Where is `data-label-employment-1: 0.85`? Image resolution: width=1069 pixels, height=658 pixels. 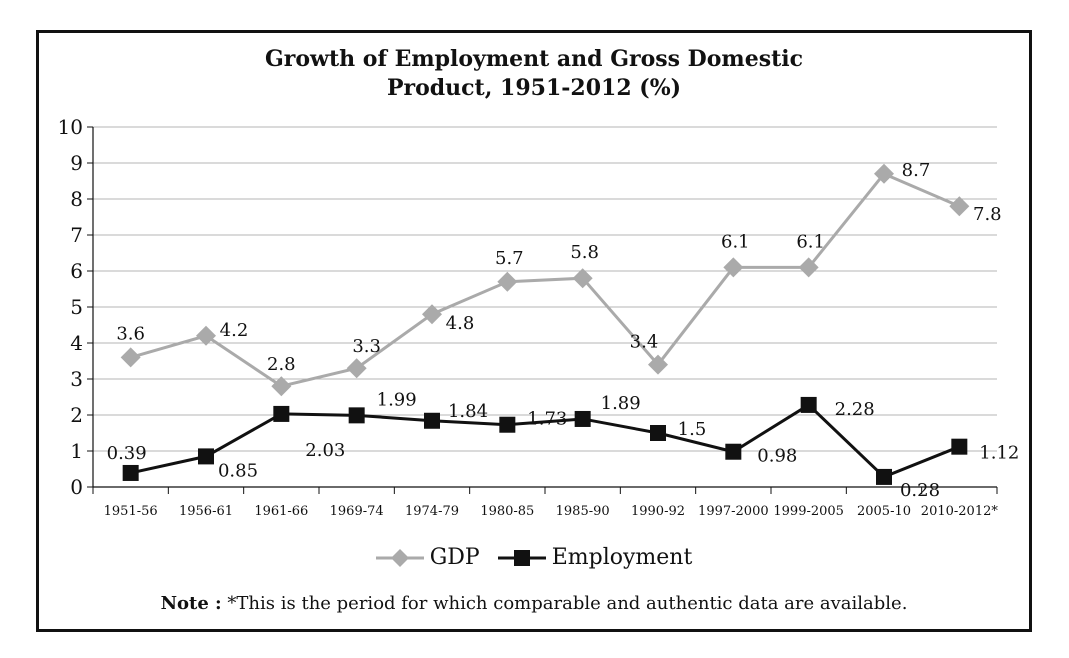
data-label-employment-1: 0.85 is located at coordinates (238, 470).